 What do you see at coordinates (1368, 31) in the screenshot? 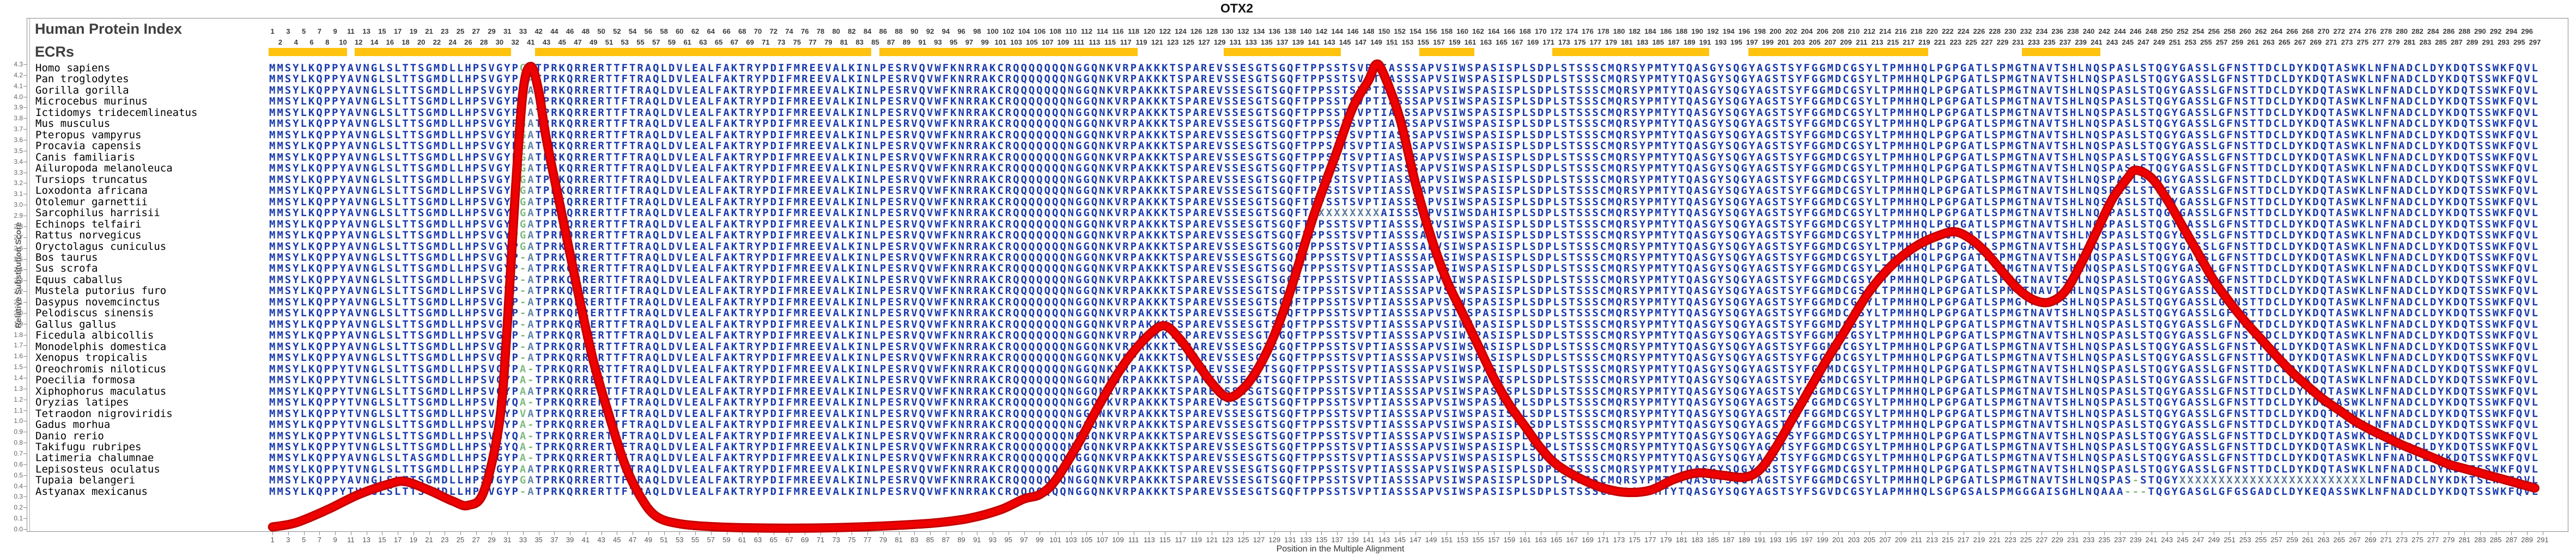
I see `human-protein-index-number: 148` at bounding box center [1368, 31].